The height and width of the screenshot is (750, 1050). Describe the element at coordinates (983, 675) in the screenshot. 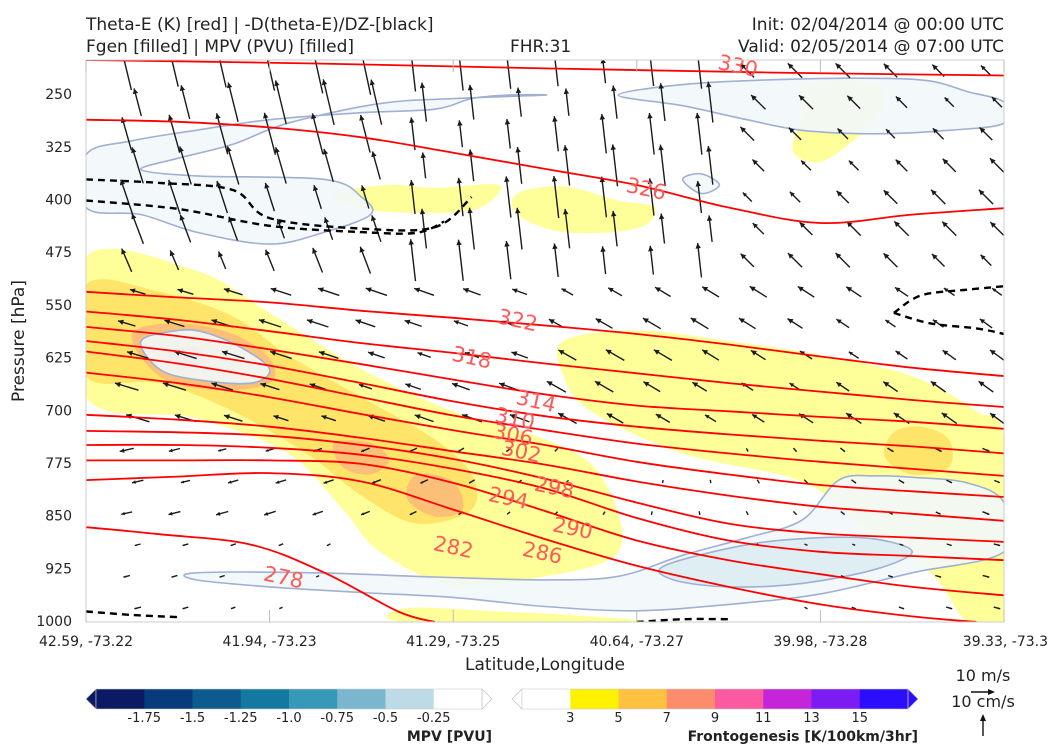

I see `vector-key-horizontal: 10 m/s` at that location.